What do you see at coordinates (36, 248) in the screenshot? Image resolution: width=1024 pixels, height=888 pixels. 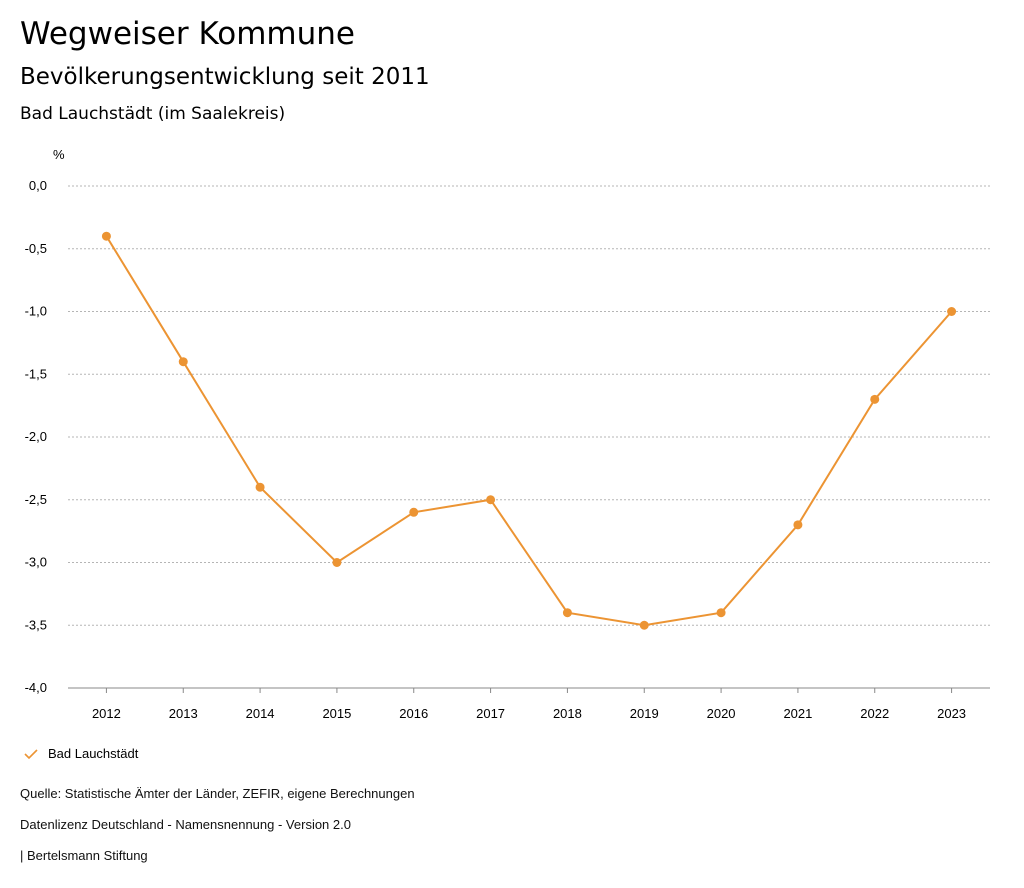 I see `y-tick-label: -0,5` at bounding box center [36, 248].